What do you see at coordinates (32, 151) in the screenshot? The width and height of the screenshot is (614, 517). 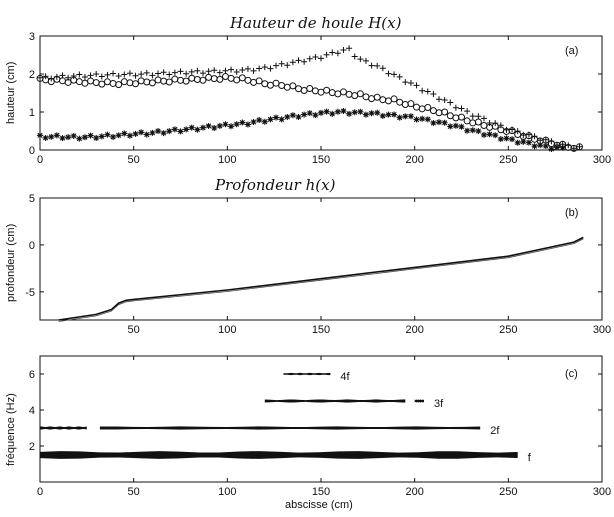 I see `y-tick-label-a: 0` at bounding box center [32, 151].